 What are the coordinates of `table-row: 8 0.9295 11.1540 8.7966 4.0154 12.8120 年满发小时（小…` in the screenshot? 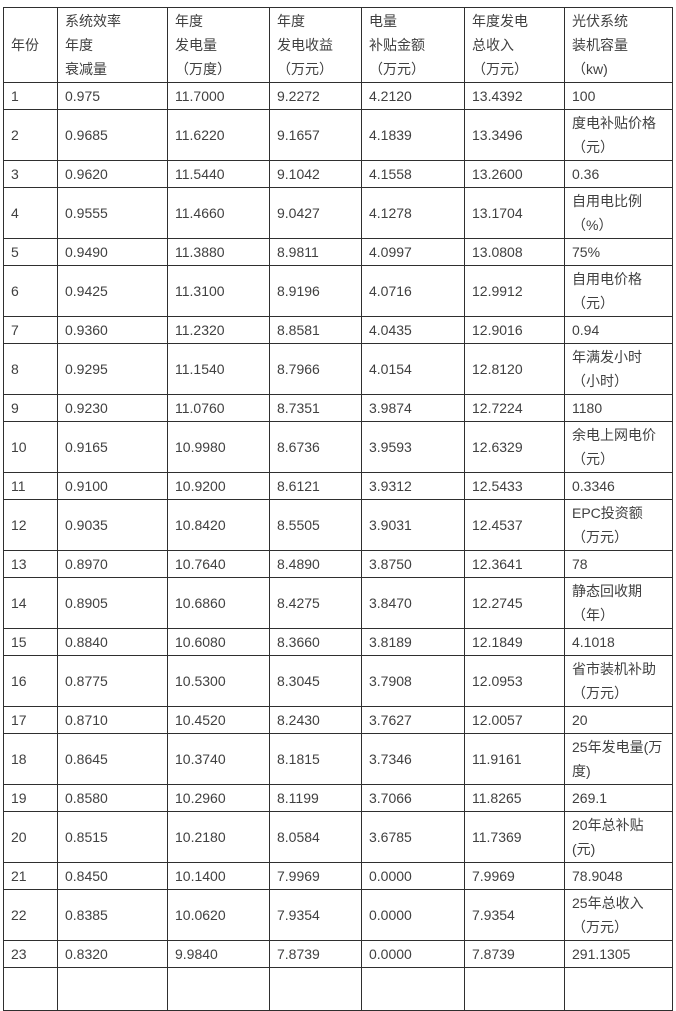 It's located at (338, 369).